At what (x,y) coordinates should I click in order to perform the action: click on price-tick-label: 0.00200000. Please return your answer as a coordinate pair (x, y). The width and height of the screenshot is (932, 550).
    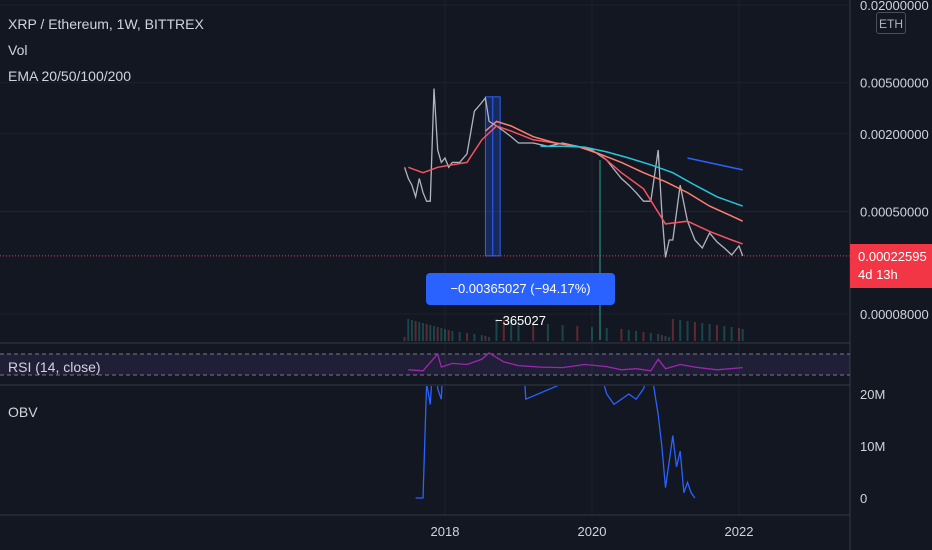
    Looking at the image, I should click on (894, 134).